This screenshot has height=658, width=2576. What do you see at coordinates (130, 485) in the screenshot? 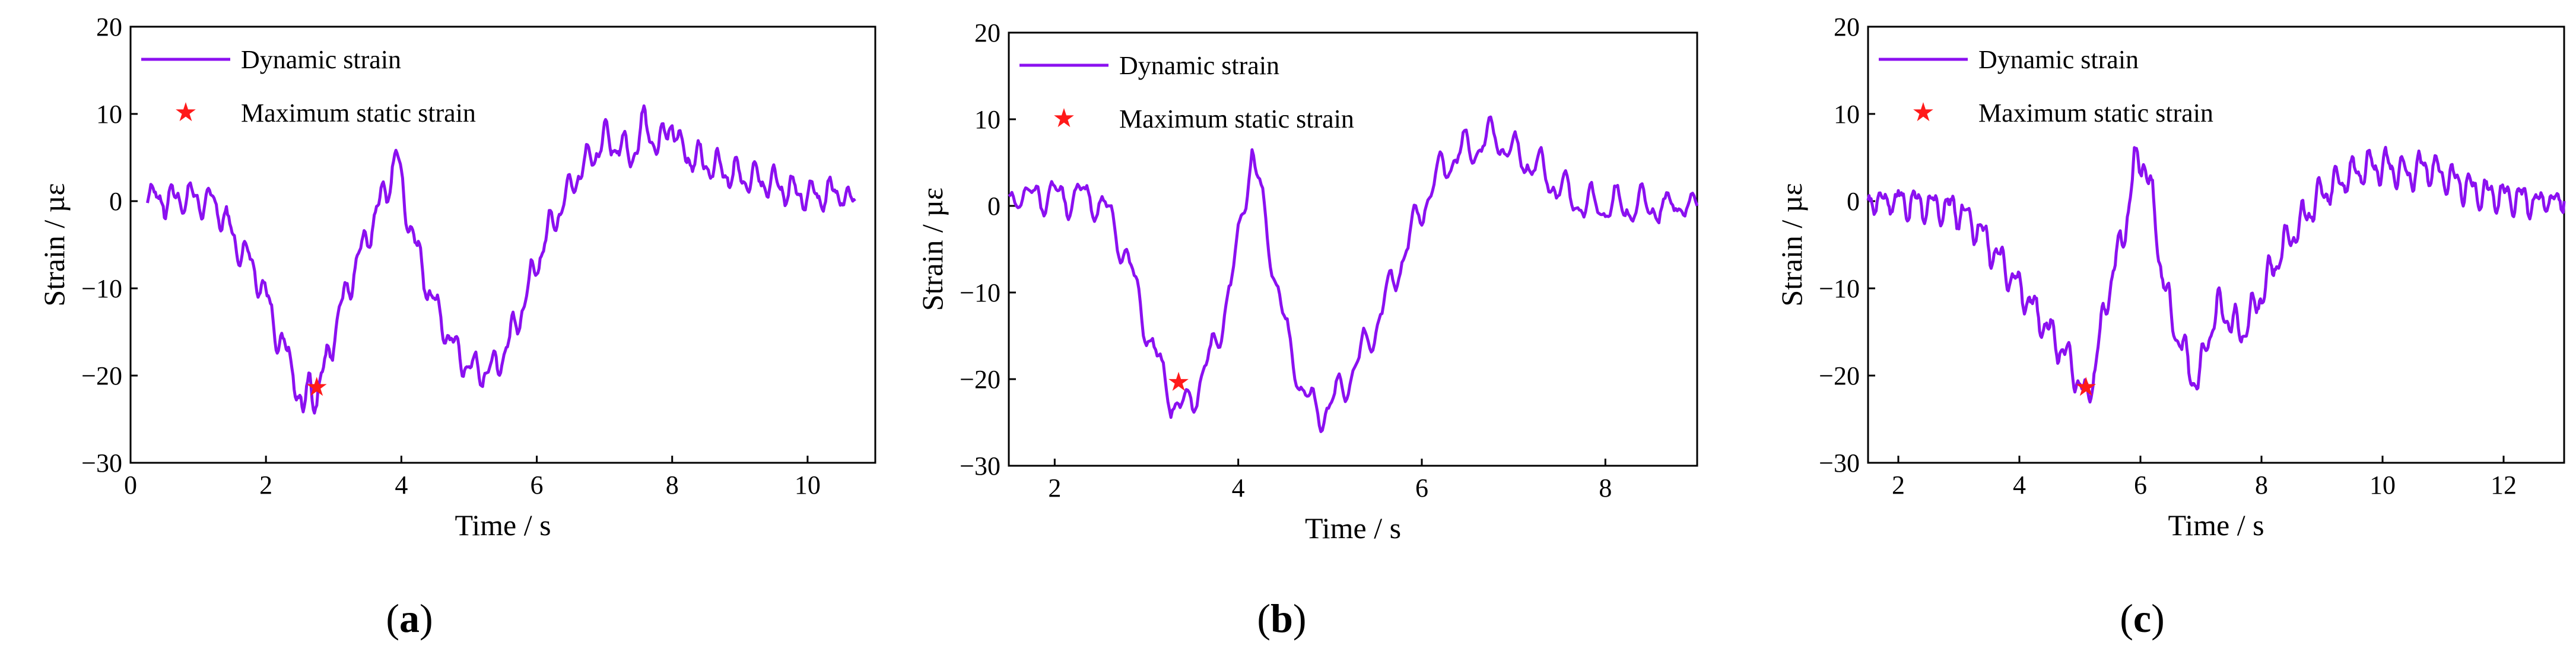
I see `x-tick-label: 0` at bounding box center [130, 485].